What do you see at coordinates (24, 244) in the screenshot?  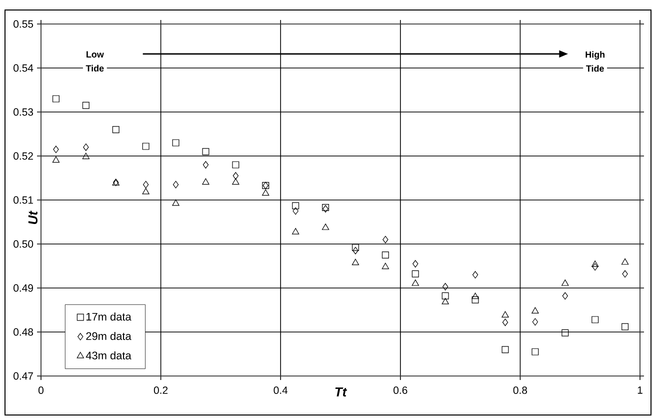 I see `y-tick-label: 0.50` at bounding box center [24, 244].